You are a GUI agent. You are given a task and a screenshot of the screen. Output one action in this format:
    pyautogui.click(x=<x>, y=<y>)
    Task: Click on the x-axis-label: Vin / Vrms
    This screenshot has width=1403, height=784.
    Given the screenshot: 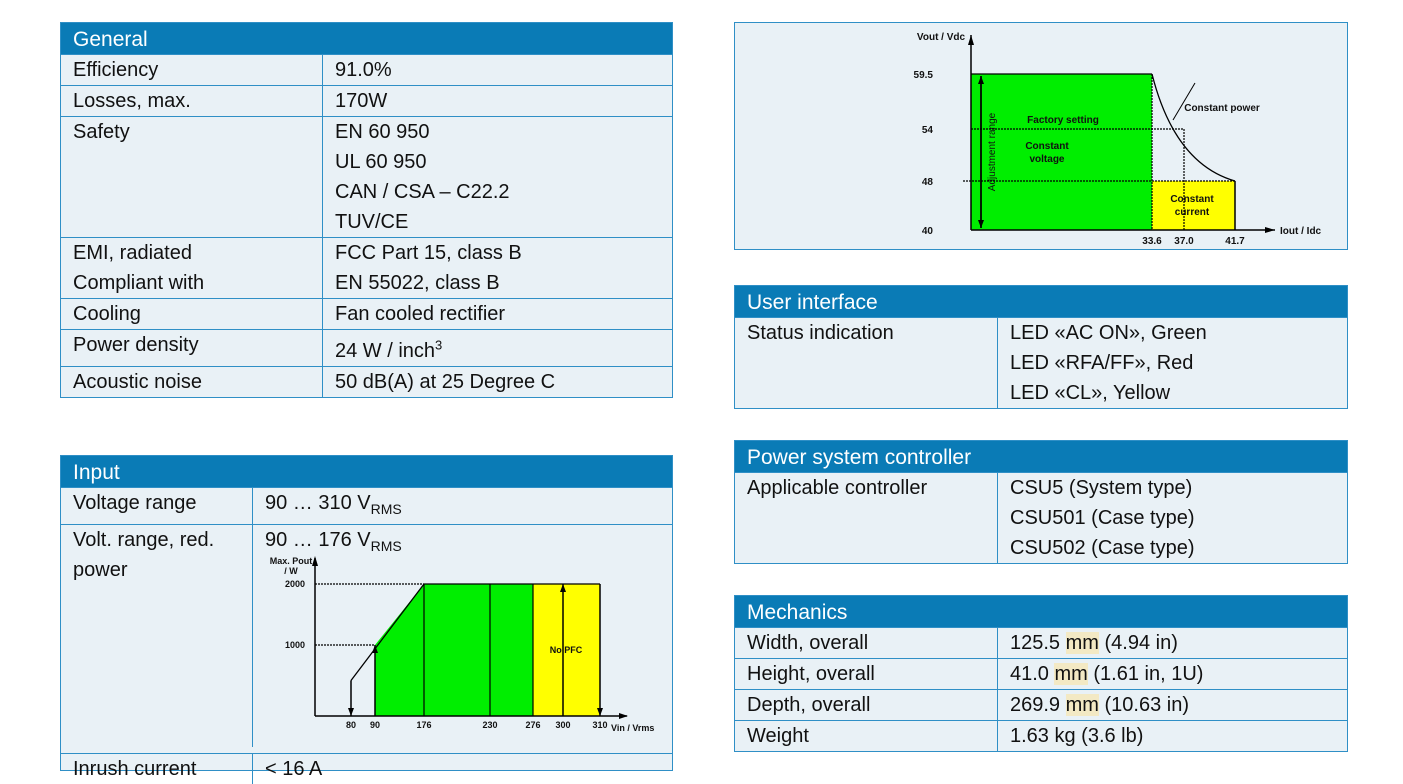 What is the action you would take?
    pyautogui.click(x=632, y=728)
    